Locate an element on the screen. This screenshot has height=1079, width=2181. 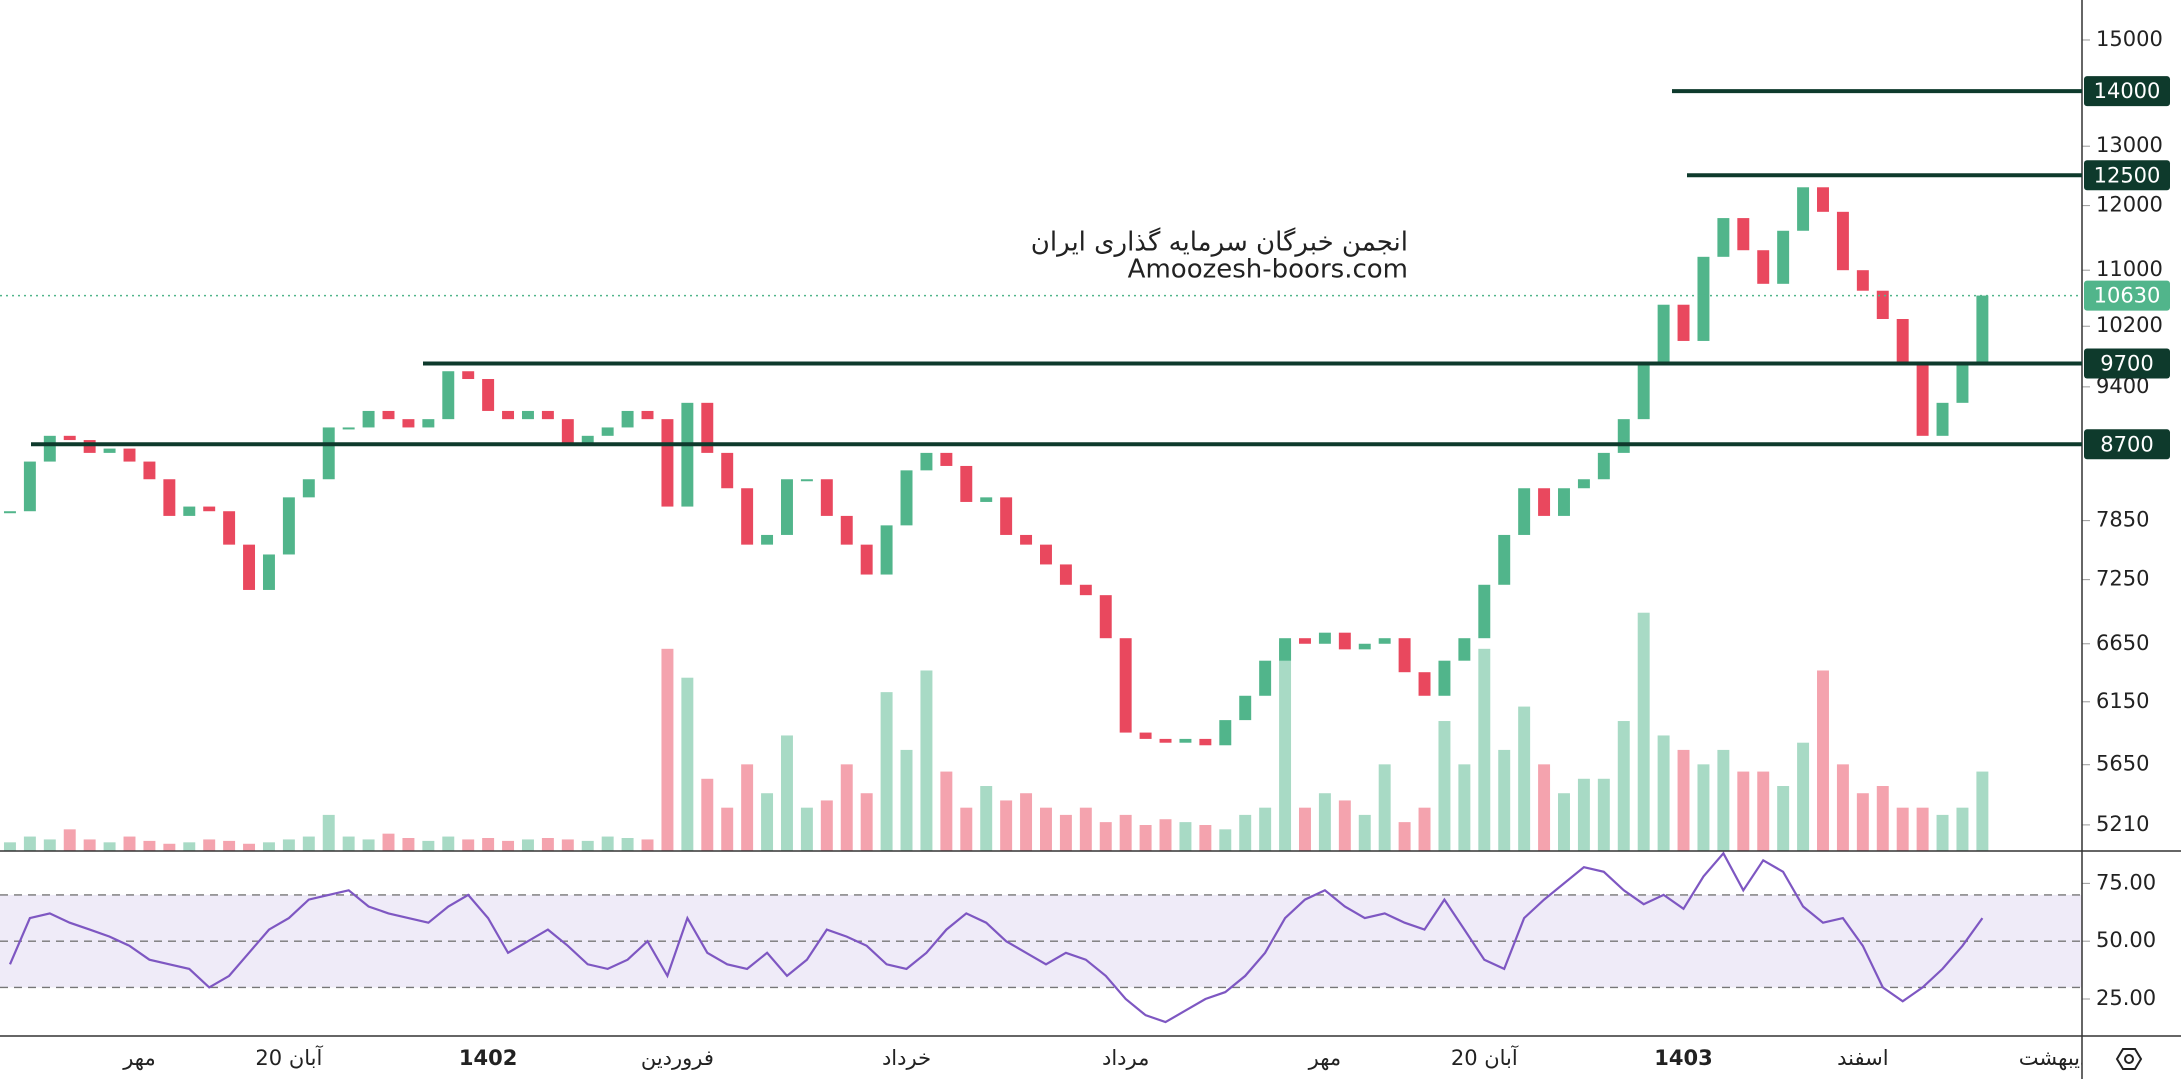
x-tick-label: اسفند is located at coordinates (1862, 1058).